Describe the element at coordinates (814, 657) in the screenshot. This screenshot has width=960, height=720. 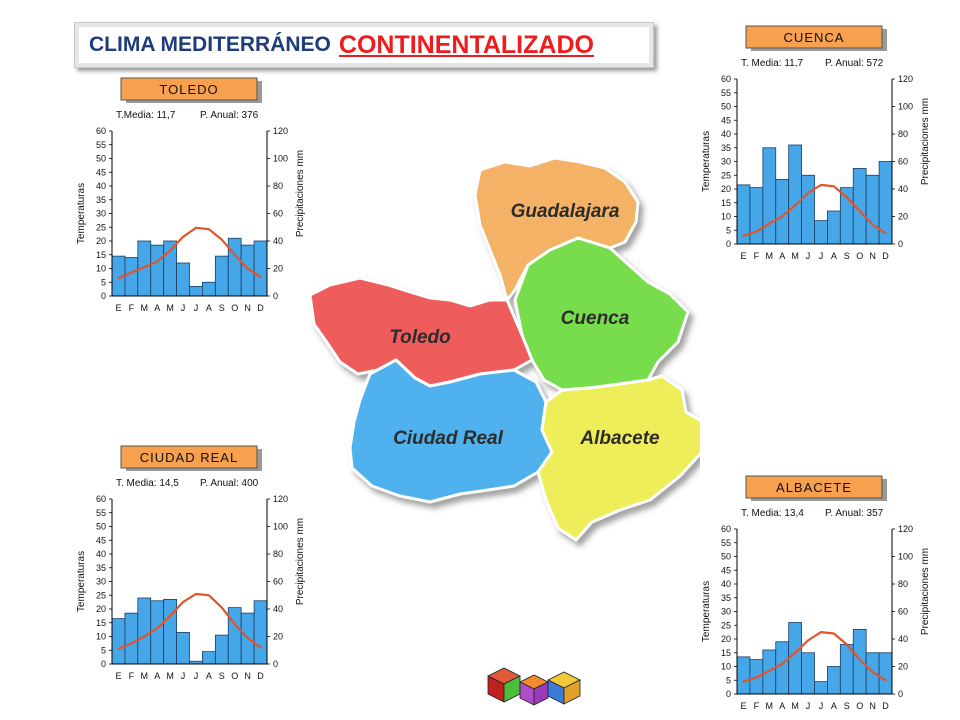
I see `temperature-line` at that location.